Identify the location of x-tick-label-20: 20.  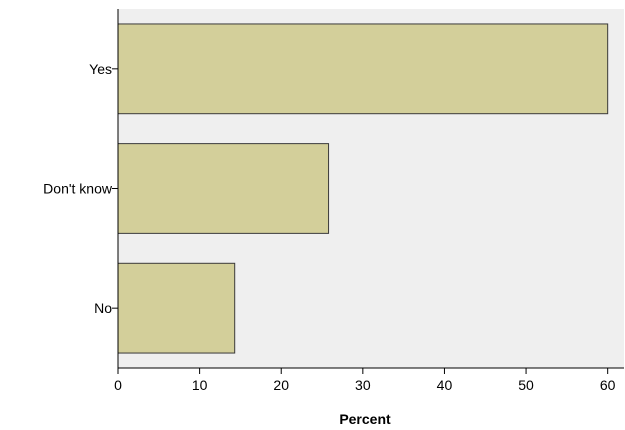
(281, 385).